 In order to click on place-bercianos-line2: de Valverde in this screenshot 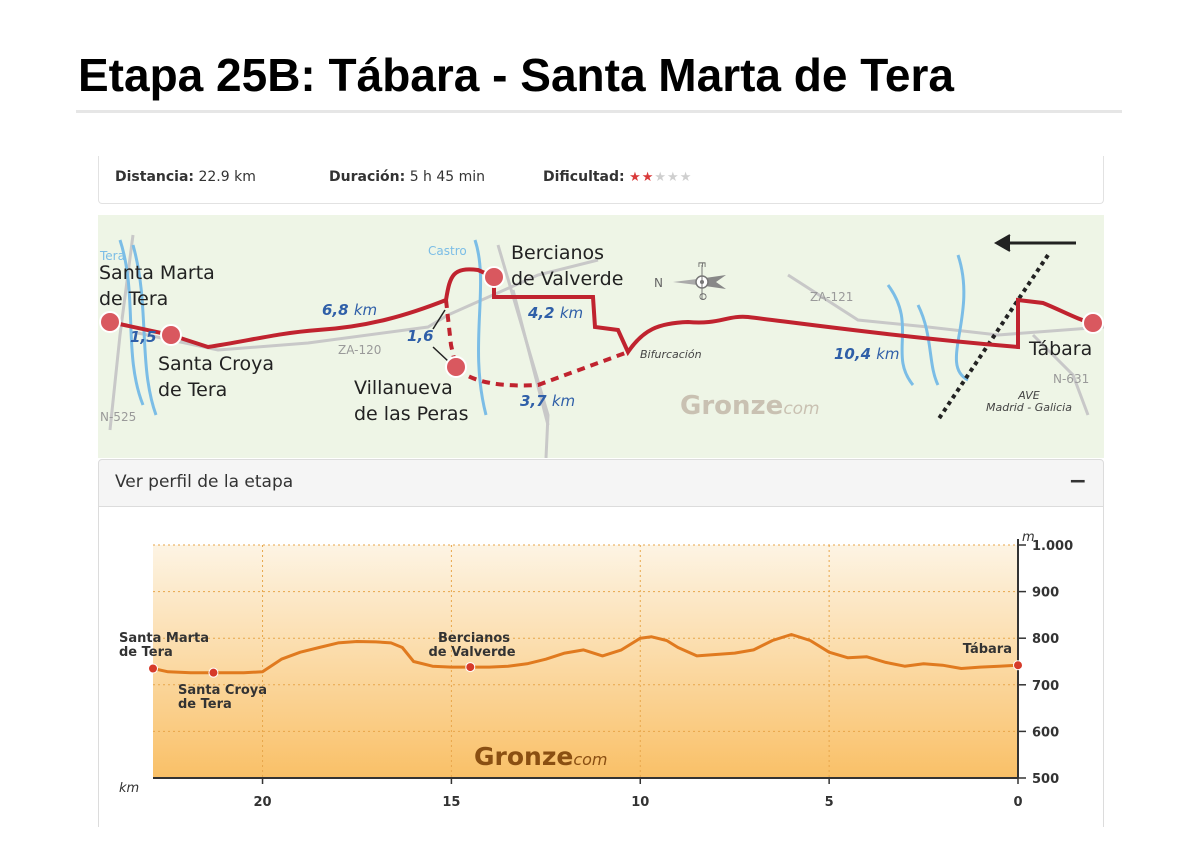, I will do `click(567, 279)`.